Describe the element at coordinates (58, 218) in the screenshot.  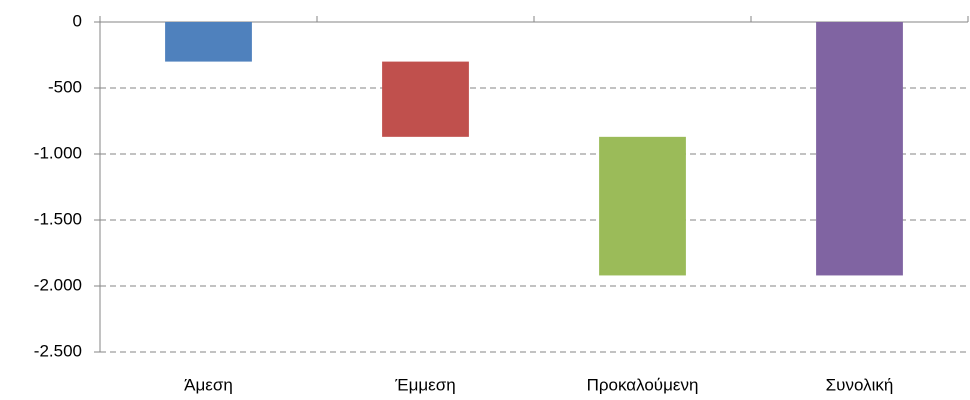
I see `y-tick-label: -1.500` at that location.